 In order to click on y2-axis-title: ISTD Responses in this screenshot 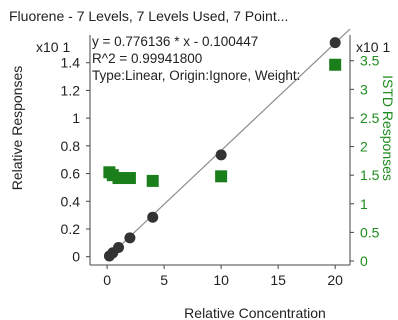, I will do `click(388, 128)`.